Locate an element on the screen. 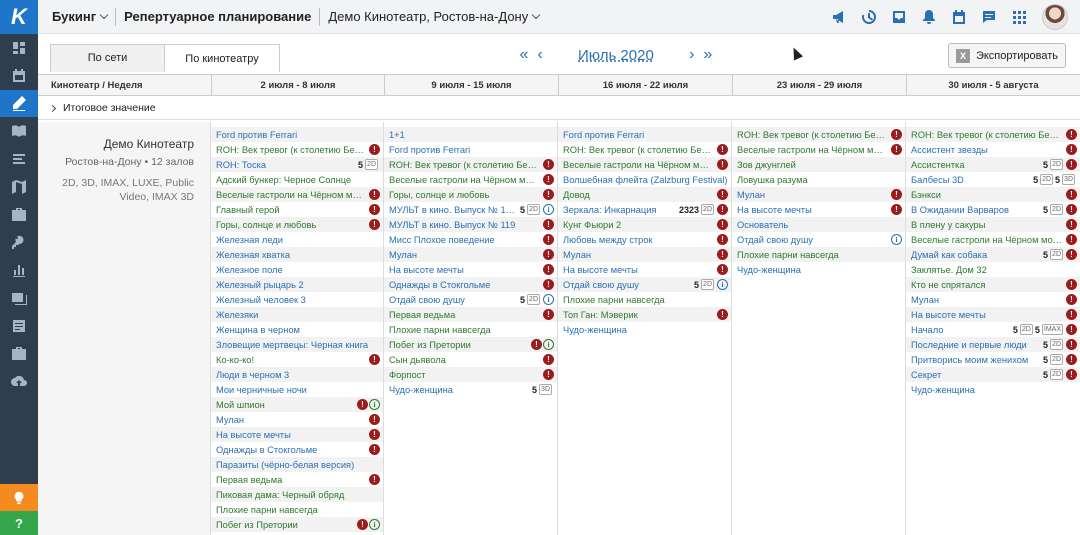 This screenshot has height=535, width=1080. film-title: Железная леди is located at coordinates (249, 239).